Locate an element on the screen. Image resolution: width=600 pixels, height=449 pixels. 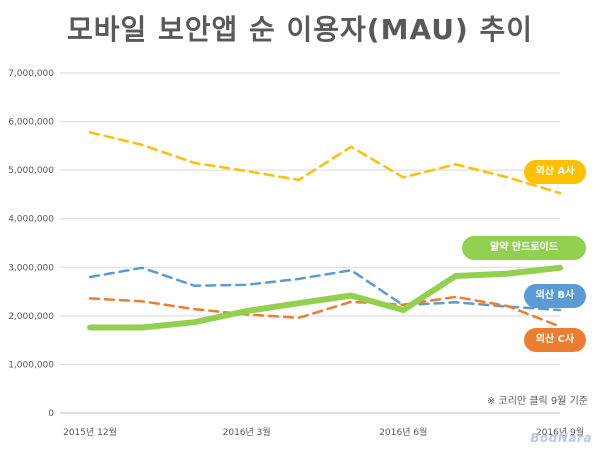
legend-badge-vendor-c: 외산 C사 is located at coordinates (555, 340).